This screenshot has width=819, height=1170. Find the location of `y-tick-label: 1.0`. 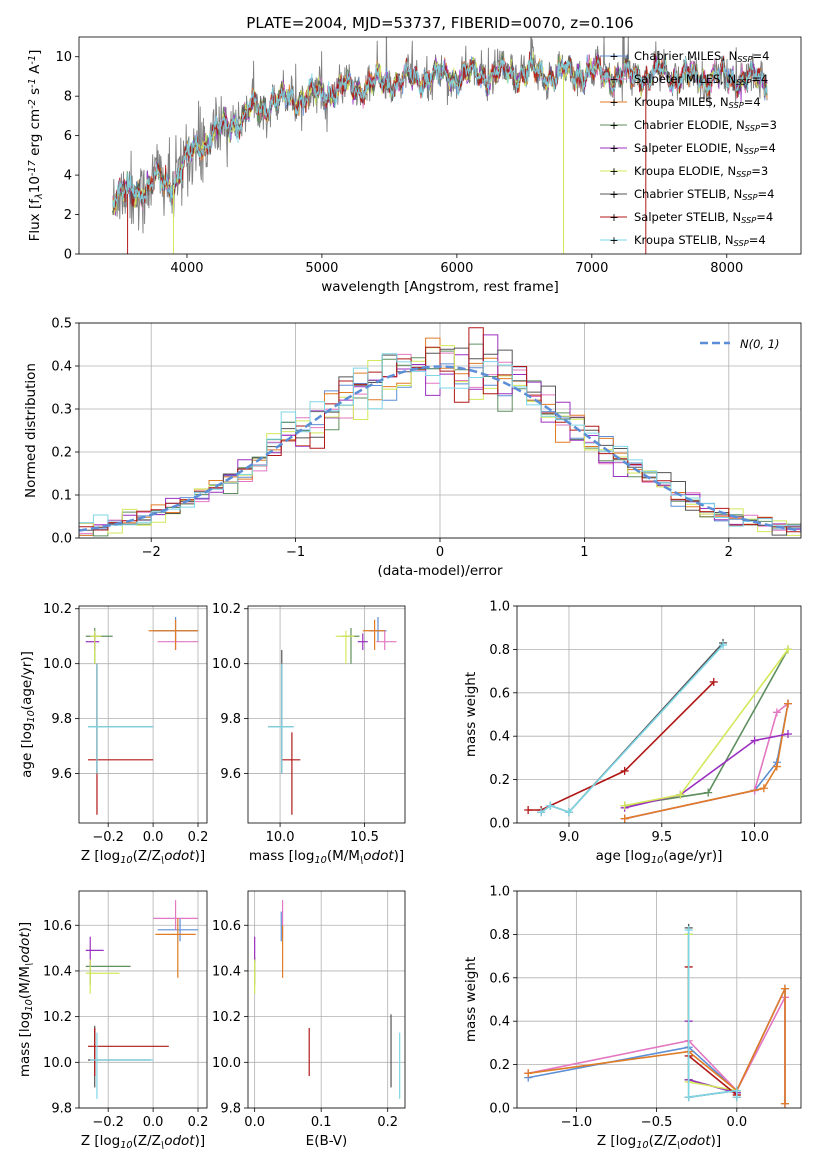

y-tick-label: 1.0 is located at coordinates (499, 892).